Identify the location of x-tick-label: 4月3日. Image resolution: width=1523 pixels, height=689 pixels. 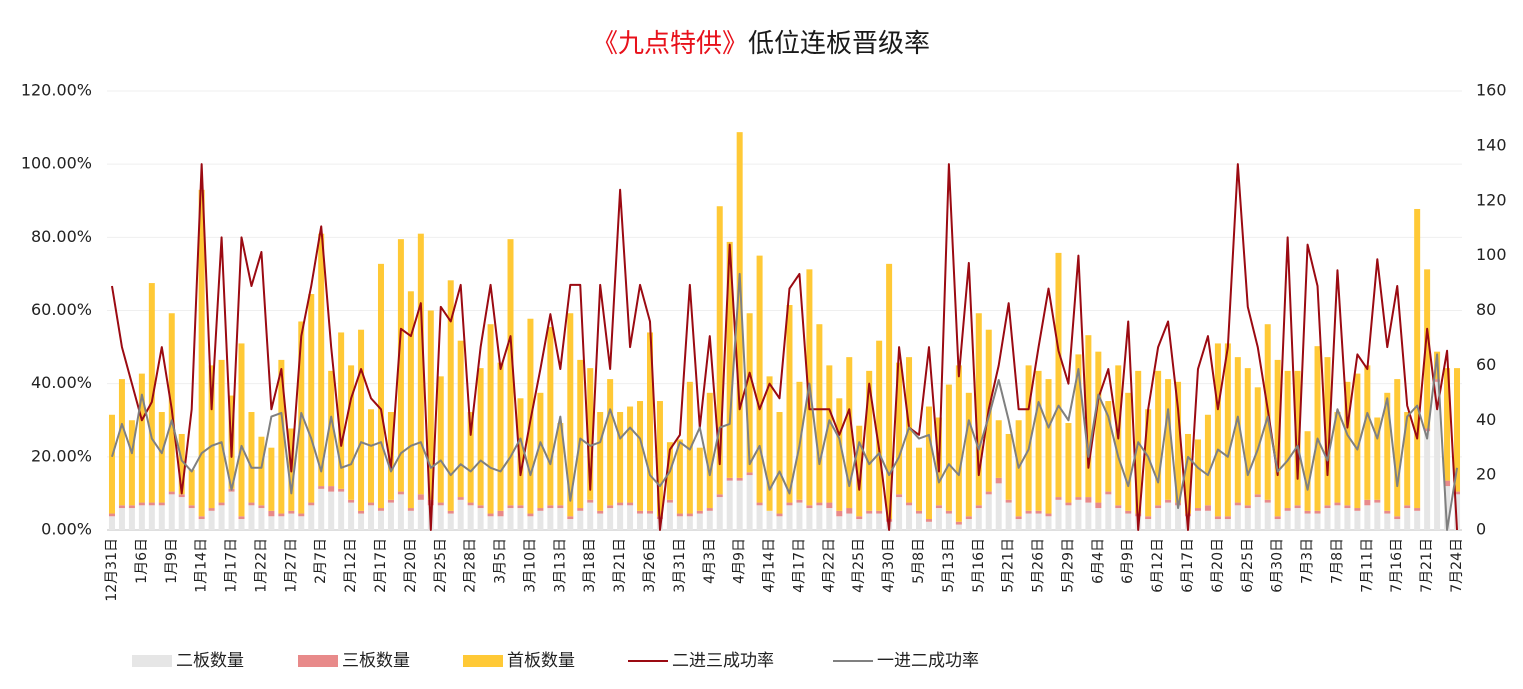
(710, 561).